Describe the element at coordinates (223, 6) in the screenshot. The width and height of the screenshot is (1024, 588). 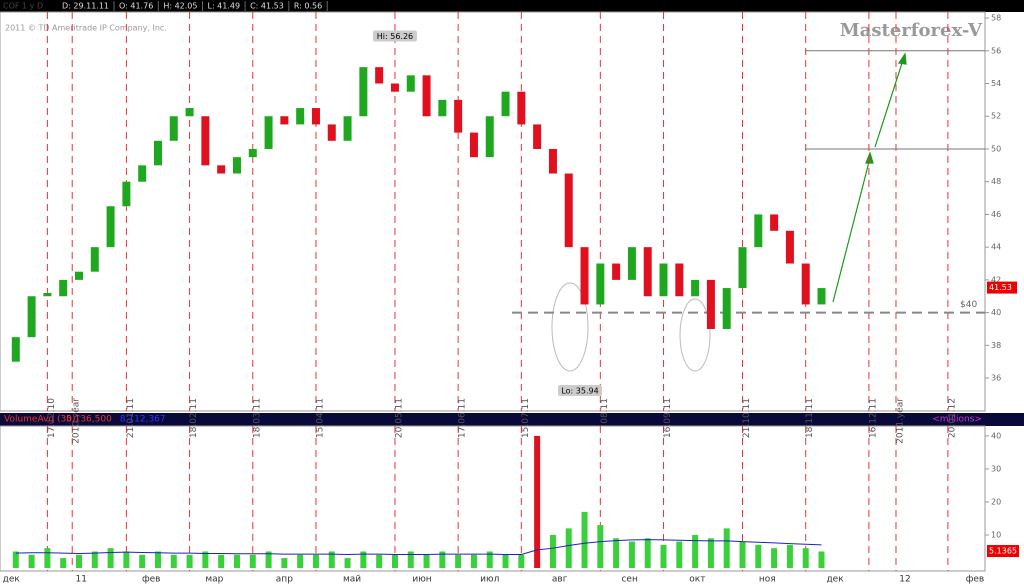
I see `header-item: L: 41.49` at that location.